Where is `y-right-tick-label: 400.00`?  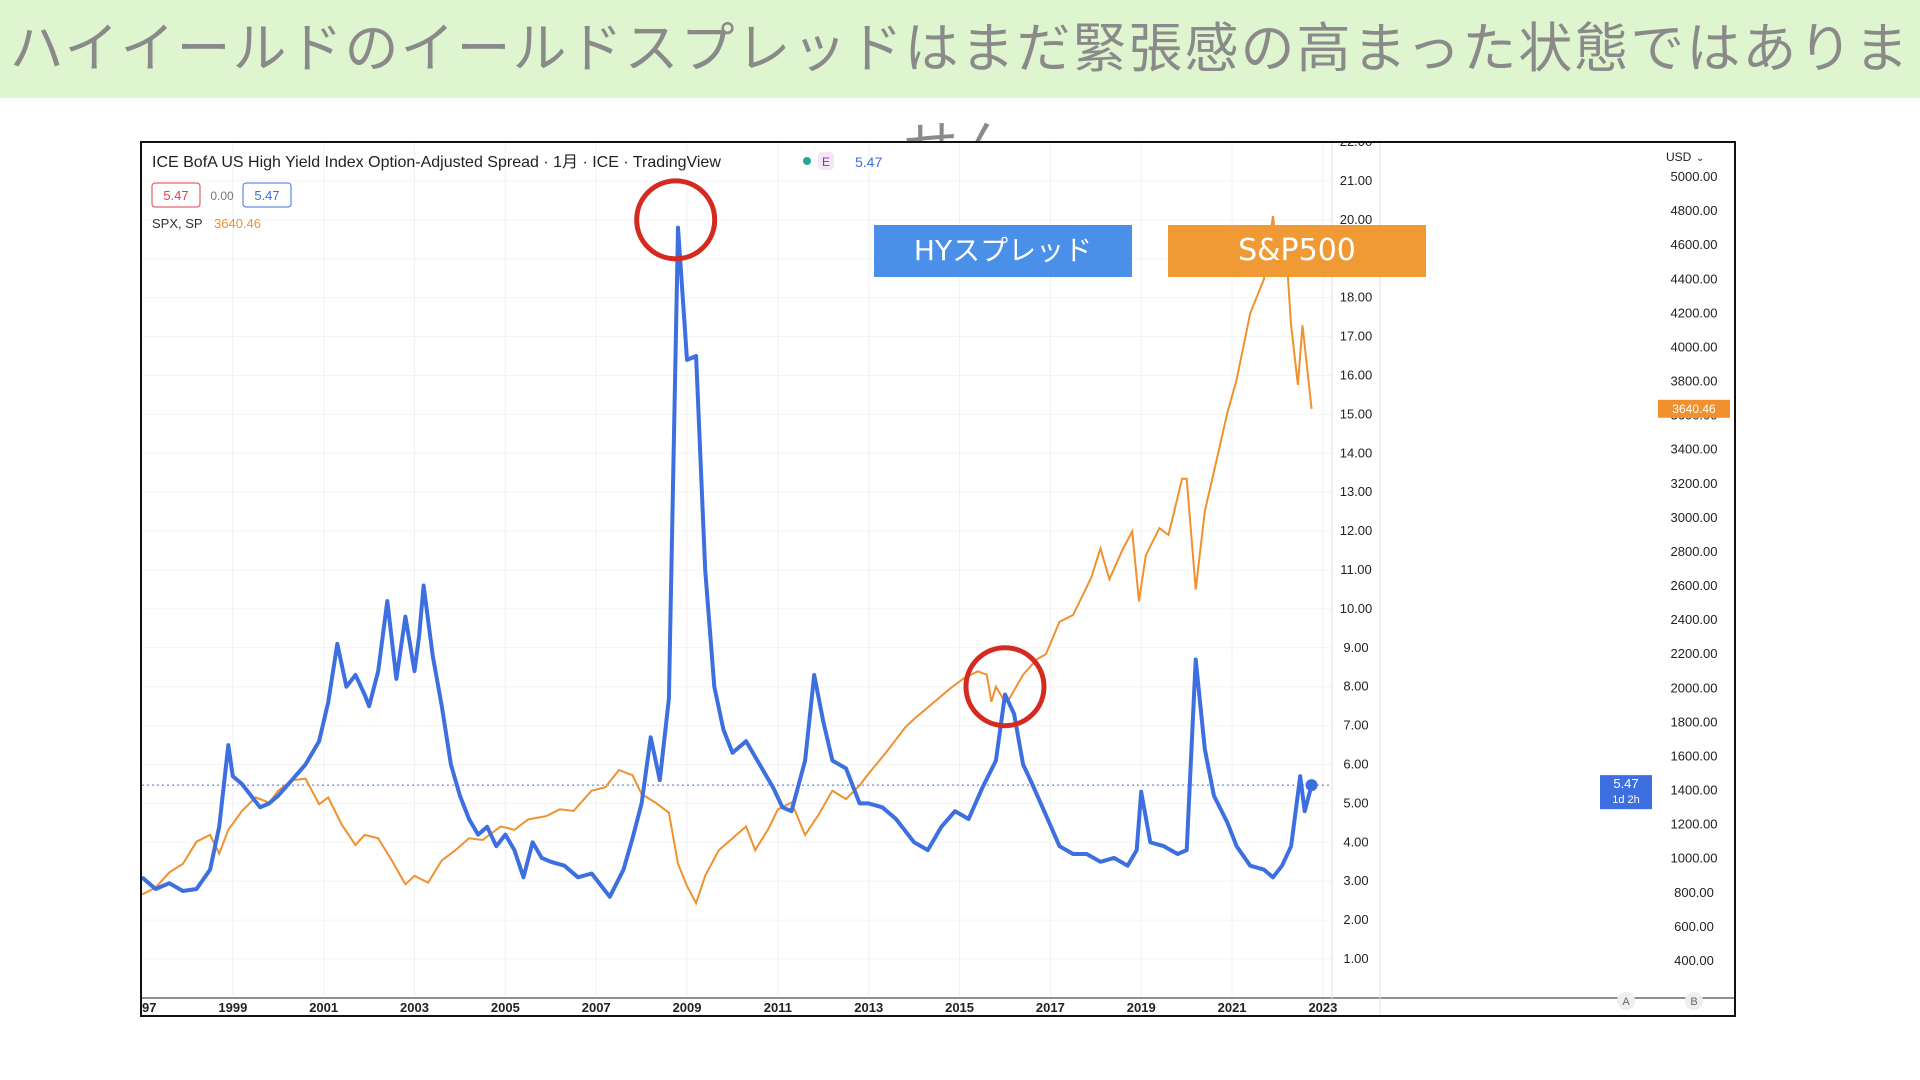
y-right-tick-label: 400.00 is located at coordinates (1694, 960).